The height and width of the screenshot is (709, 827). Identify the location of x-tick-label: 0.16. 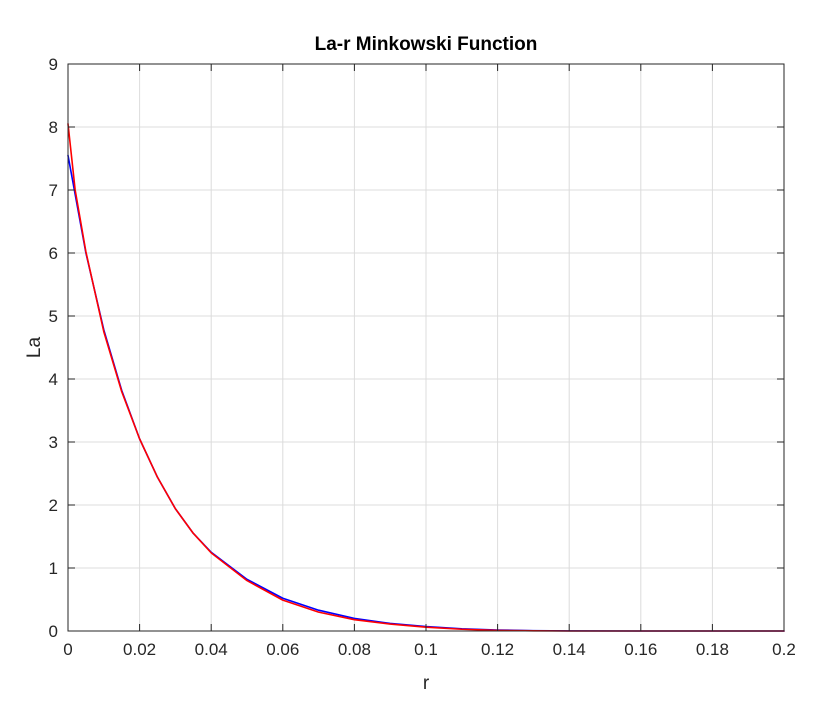
(640, 649).